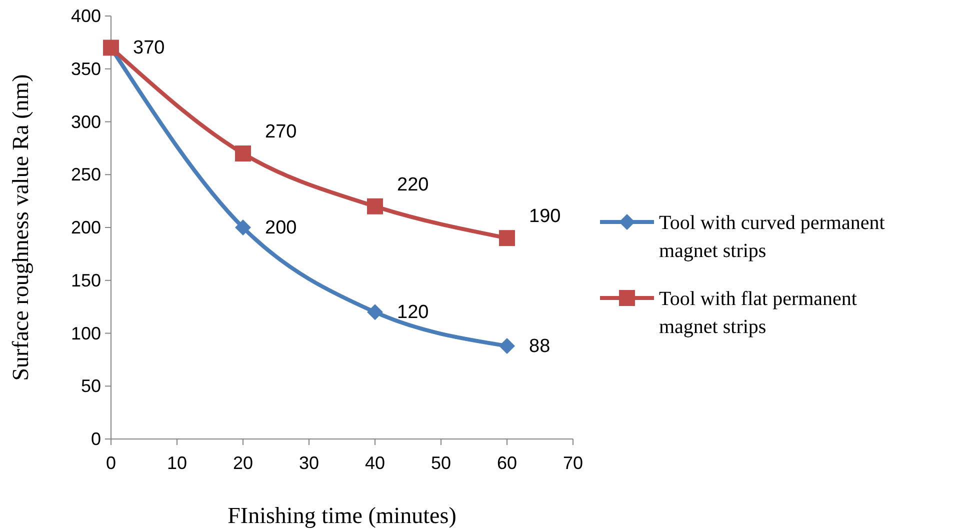  I want to click on x-axis-title: FInishing time (minutes), so click(342, 515).